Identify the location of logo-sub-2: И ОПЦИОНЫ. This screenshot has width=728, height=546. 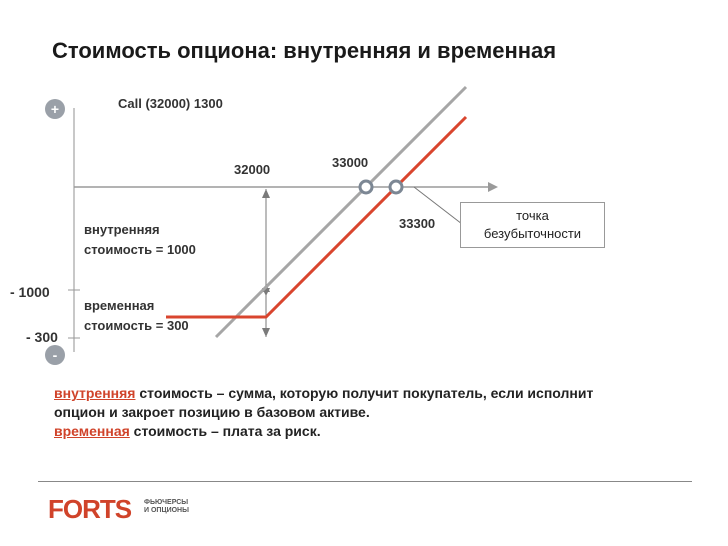
(166, 510).